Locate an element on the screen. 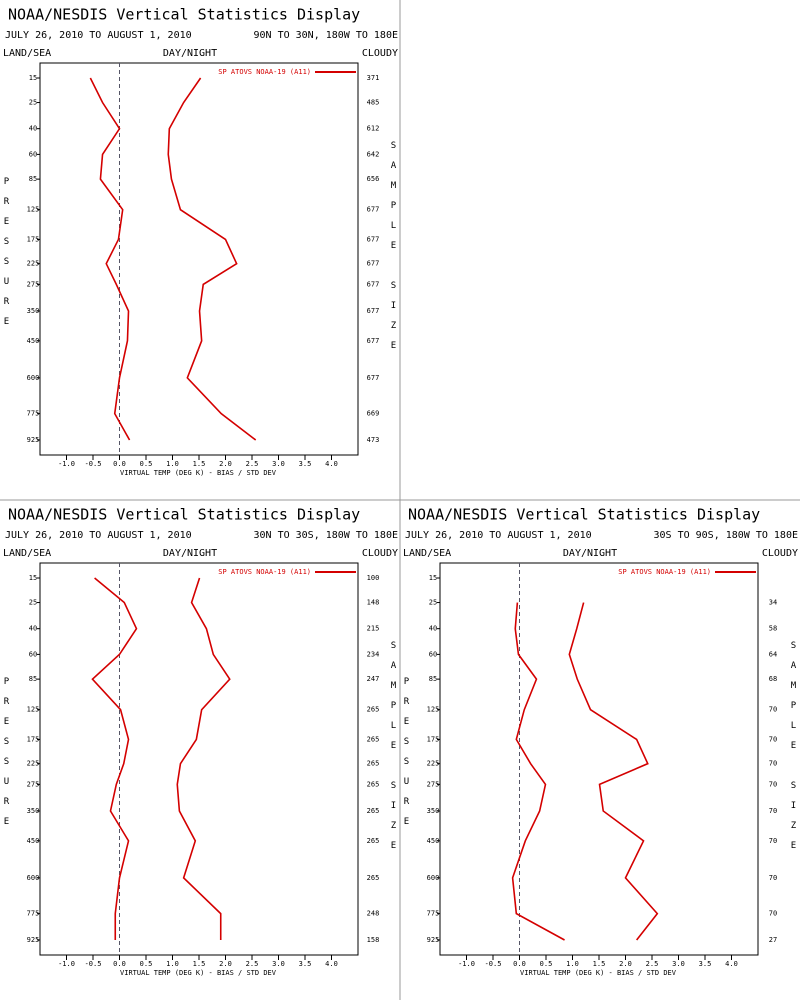 Image resolution: width=800 pixels, height=1000 pixels. bias-line is located at coordinates (538, 771).